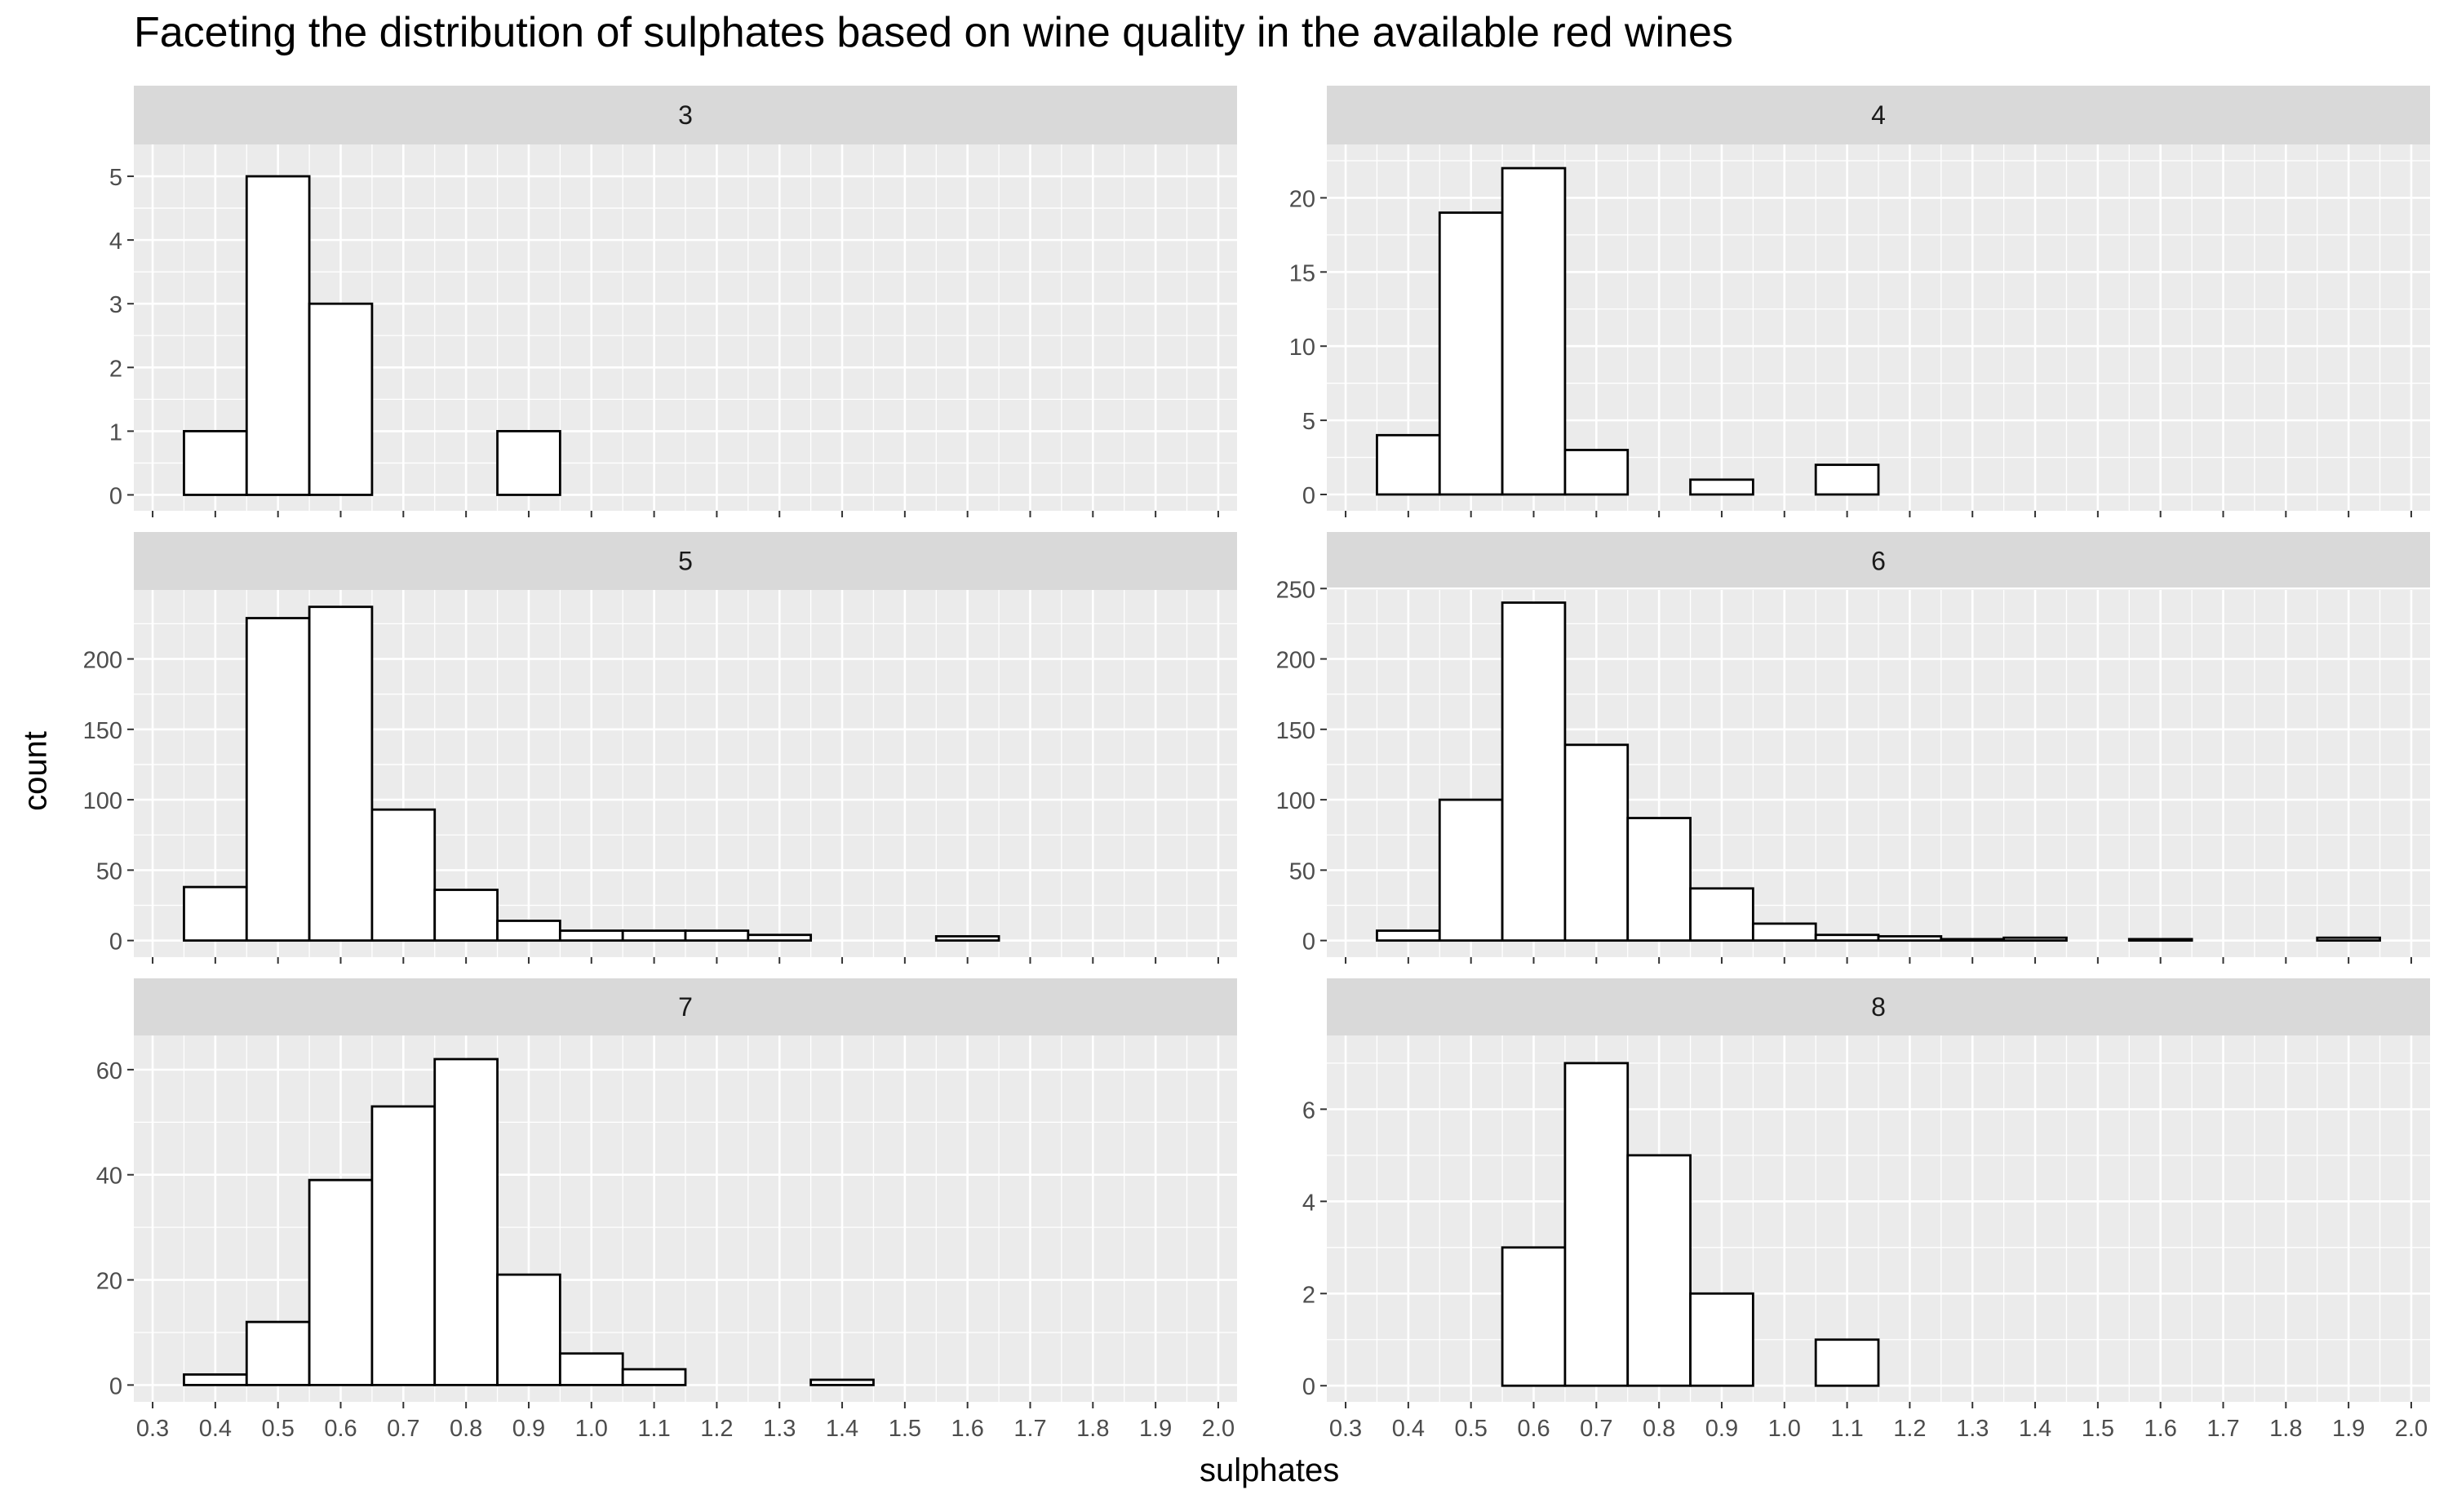 This screenshot has height=1512, width=2448. I want to click on y-tick-label: 40, so click(109, 1177).